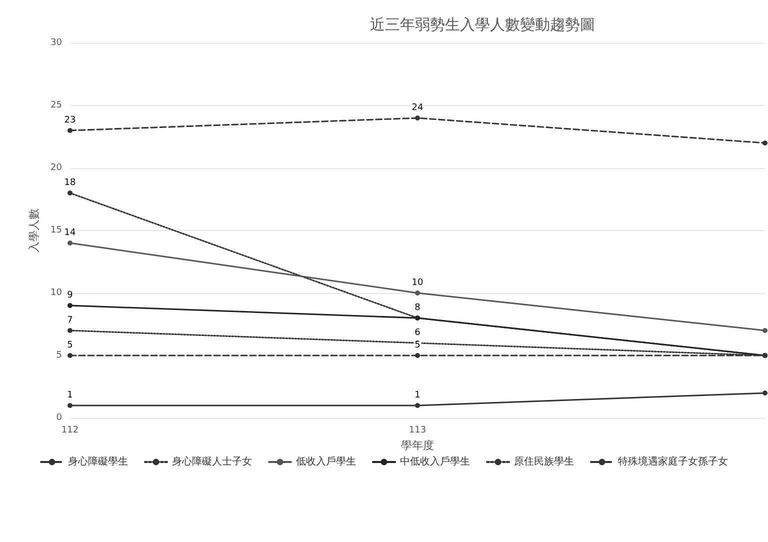 The width and height of the screenshot is (768, 542). What do you see at coordinates (34, 230) in the screenshot?
I see `y-axis-title: 入學人數` at bounding box center [34, 230].